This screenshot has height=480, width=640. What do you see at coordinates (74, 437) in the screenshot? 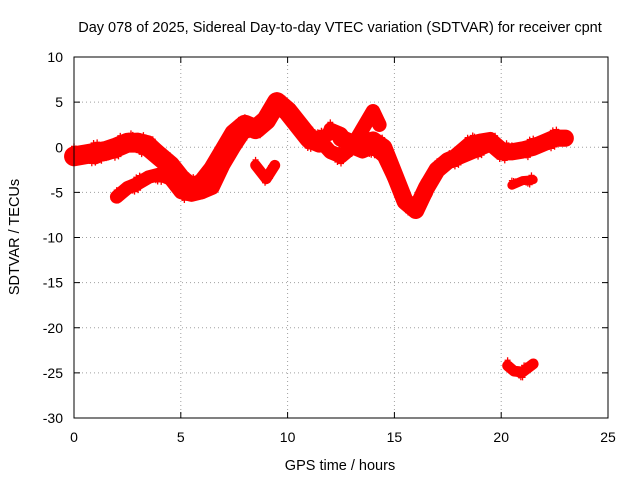
I see `x-tick-label: 0` at bounding box center [74, 437].